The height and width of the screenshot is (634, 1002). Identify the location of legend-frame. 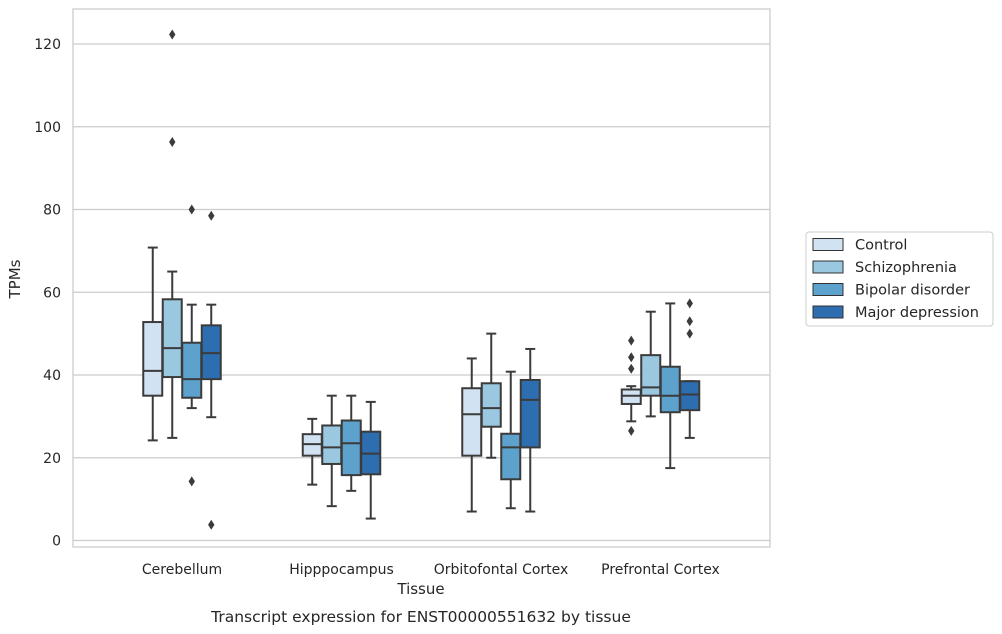
(899, 279).